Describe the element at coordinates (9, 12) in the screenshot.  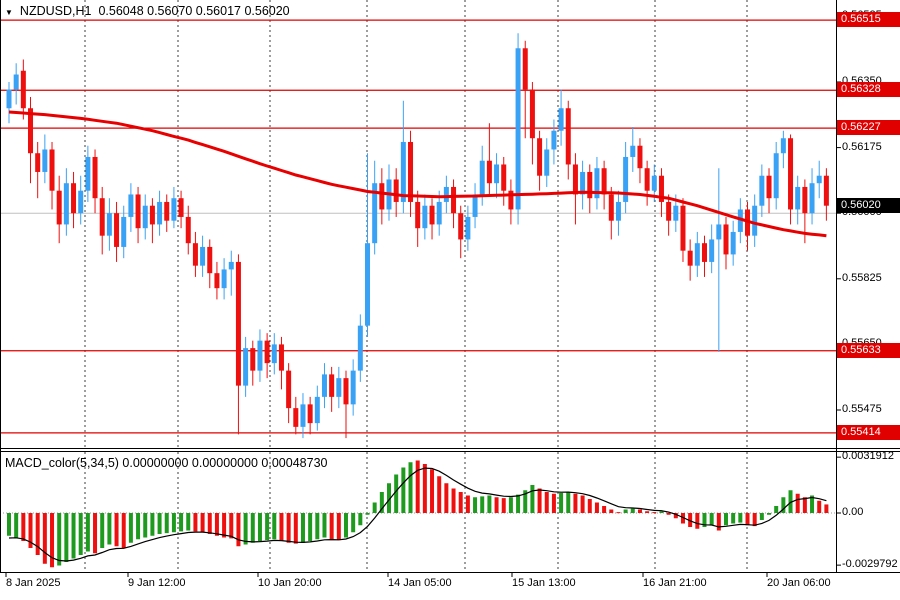
I see `symbol-dropdown-icon: ▼` at that location.